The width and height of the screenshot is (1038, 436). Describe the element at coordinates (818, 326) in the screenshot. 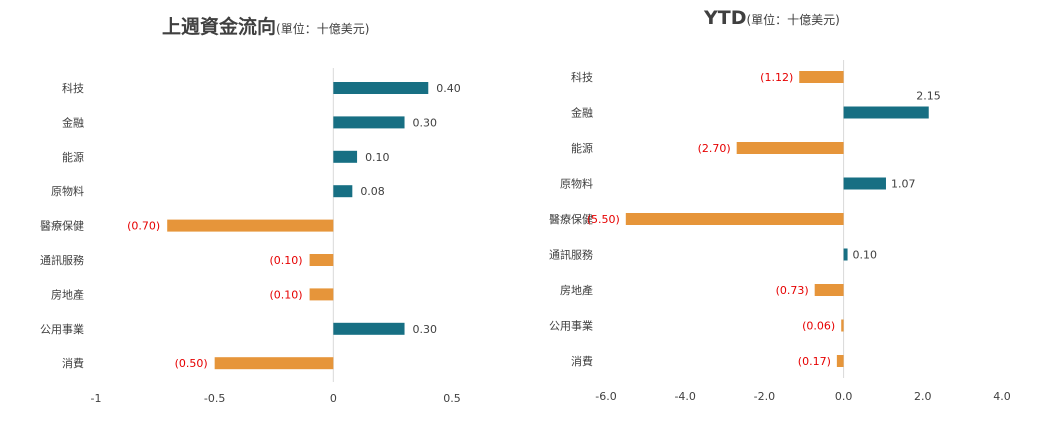

I see `data-label: (0.06)` at that location.